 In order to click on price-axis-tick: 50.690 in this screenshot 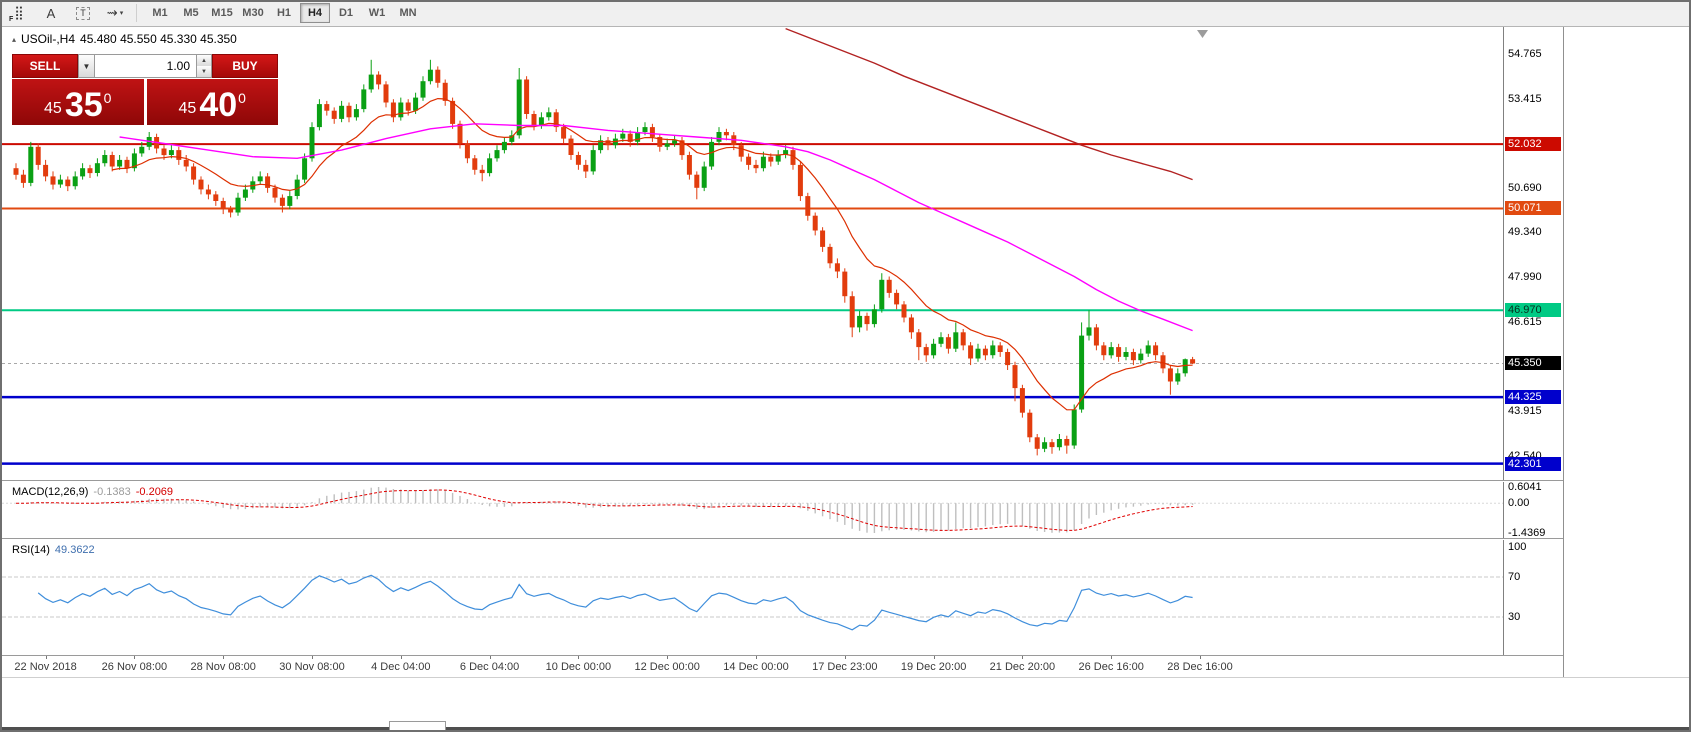, I will do `click(1525, 188)`.